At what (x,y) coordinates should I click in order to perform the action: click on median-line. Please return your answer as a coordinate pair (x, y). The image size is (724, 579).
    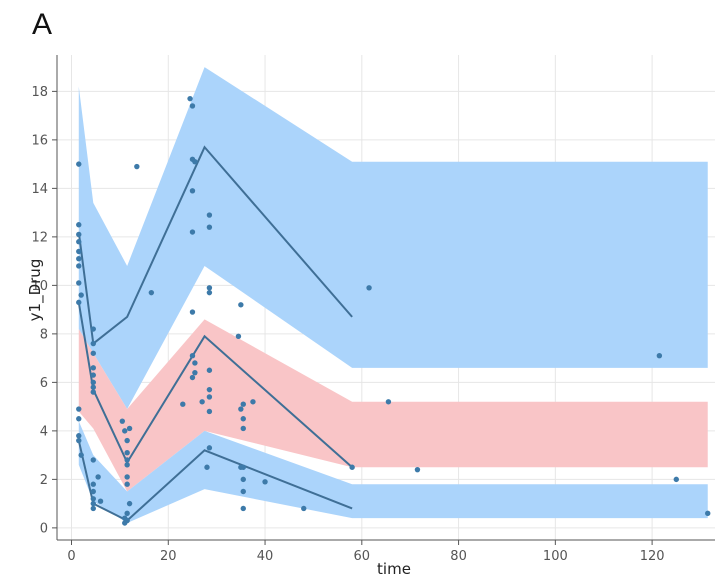
    Looking at the image, I should click on (215, 245).